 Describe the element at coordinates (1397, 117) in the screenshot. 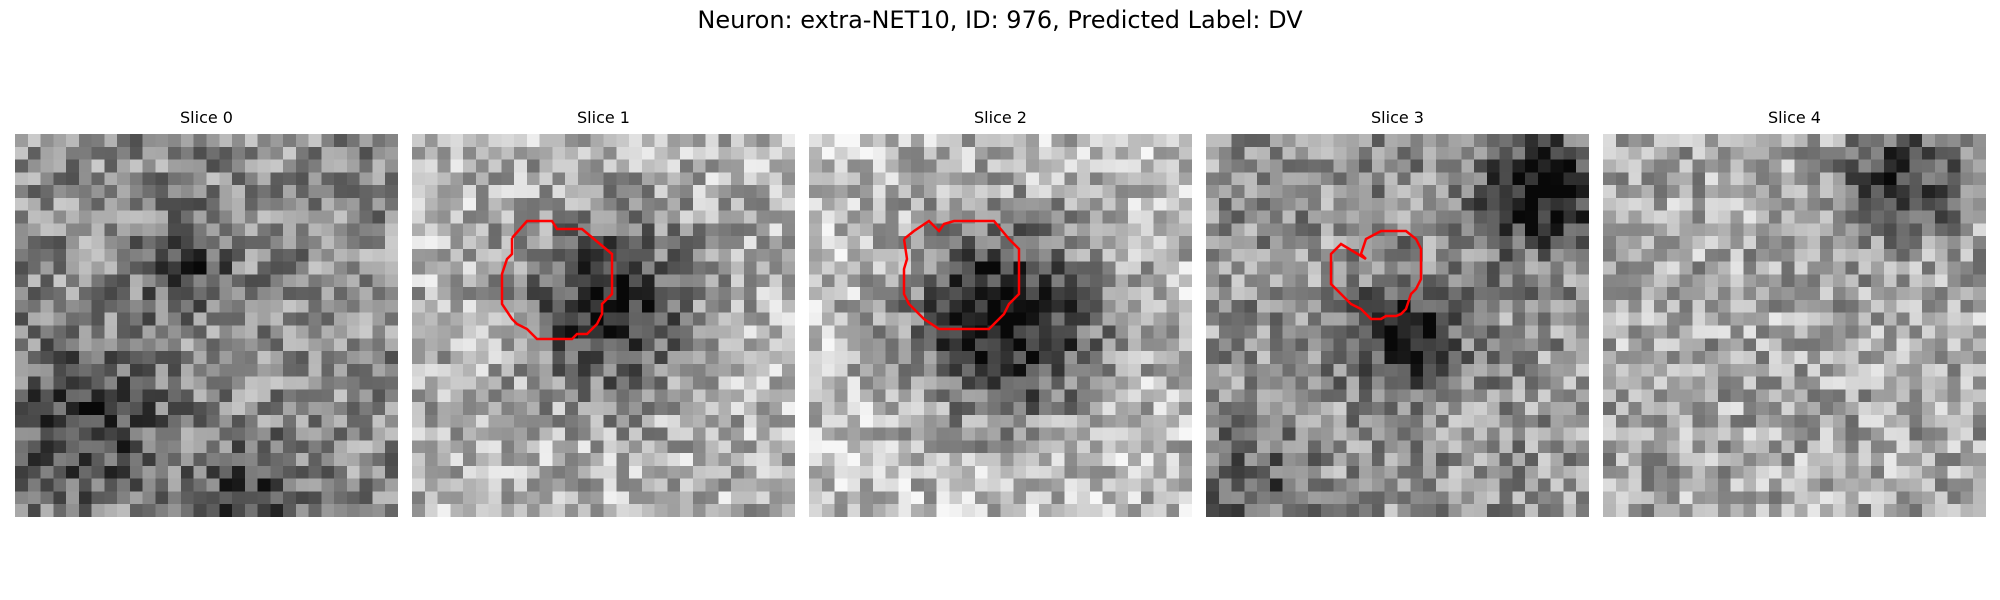

I see `slice-title: Slice 3` at that location.